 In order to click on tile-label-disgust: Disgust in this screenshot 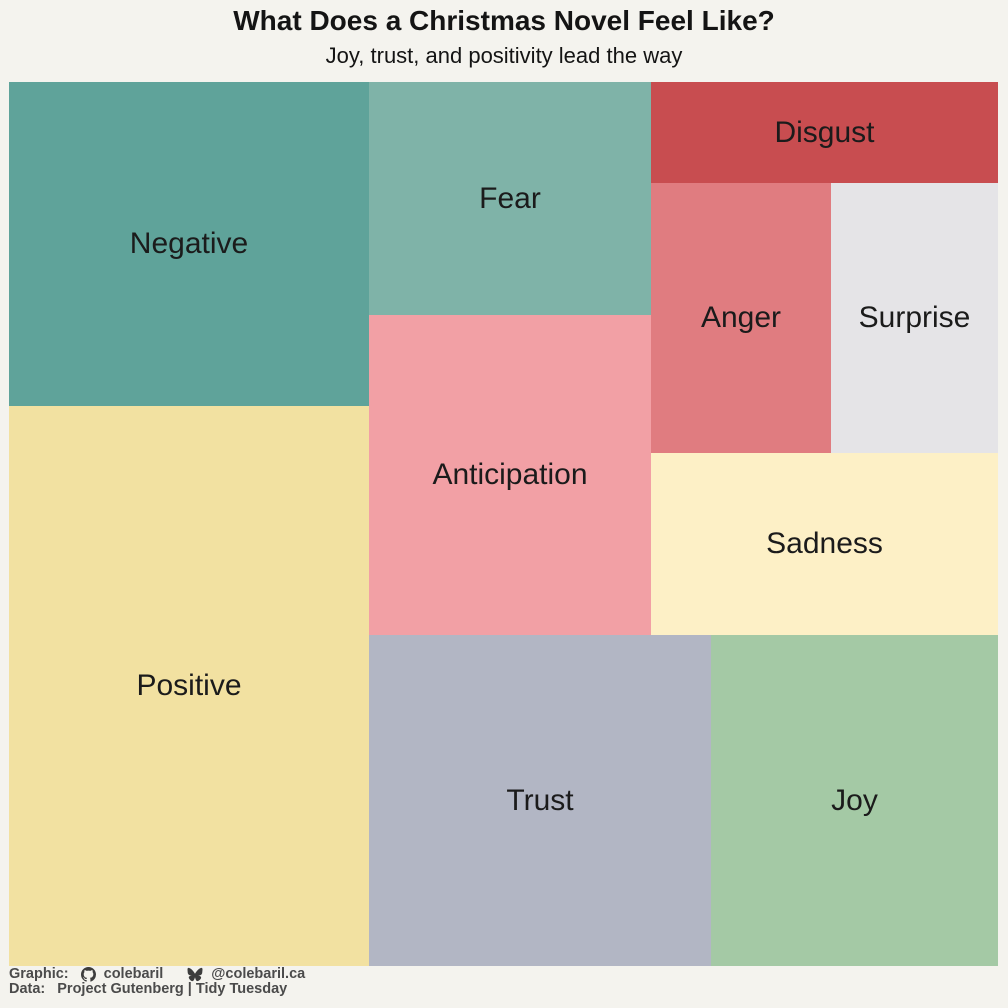, I will do `click(824, 132)`.